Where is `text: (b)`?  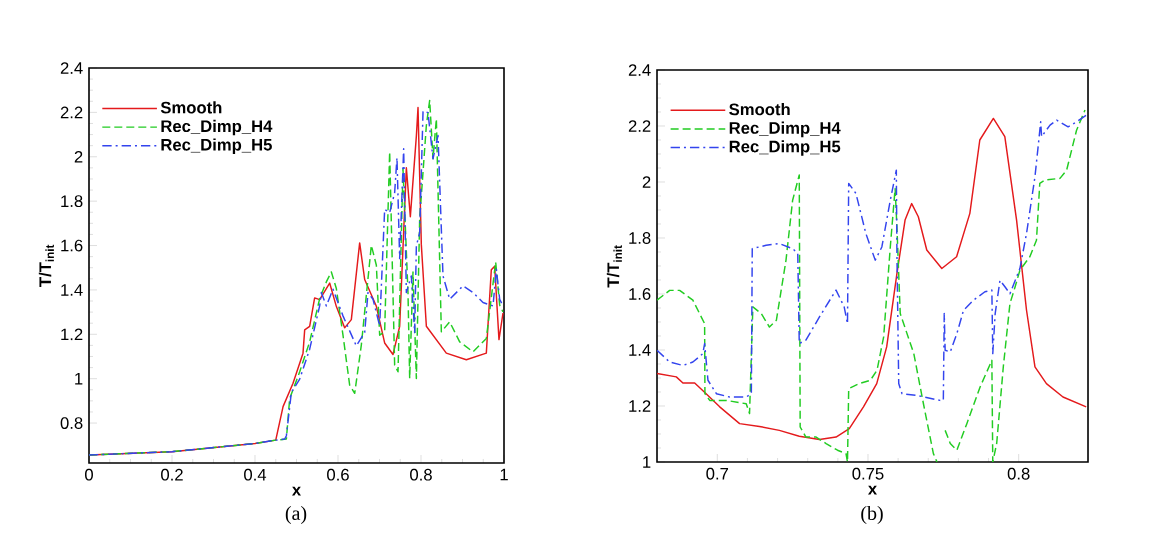
text: (b) is located at coordinates (872, 515).